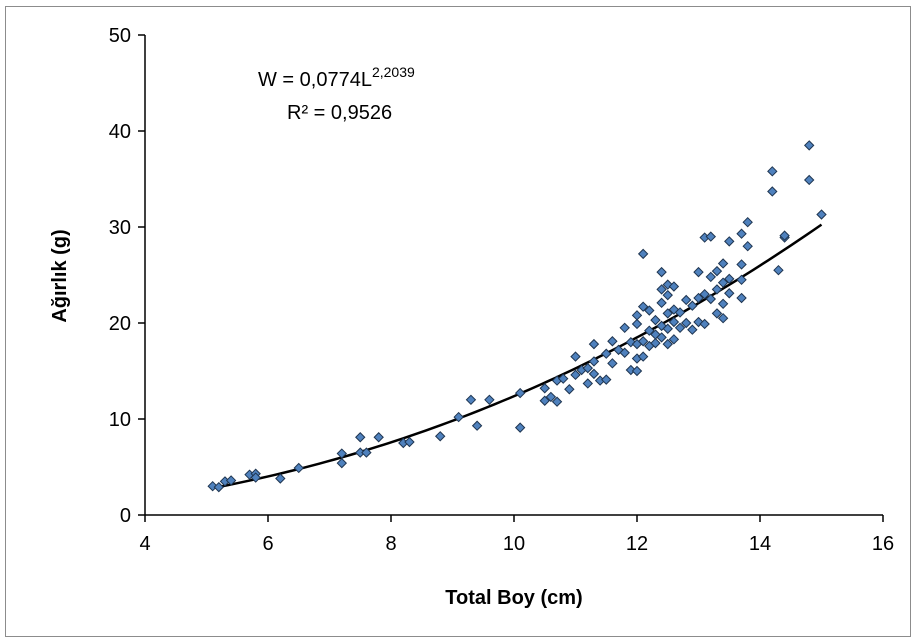  Describe the element at coordinates (120, 228) in the screenshot. I see `y-tick-label: 30` at that location.